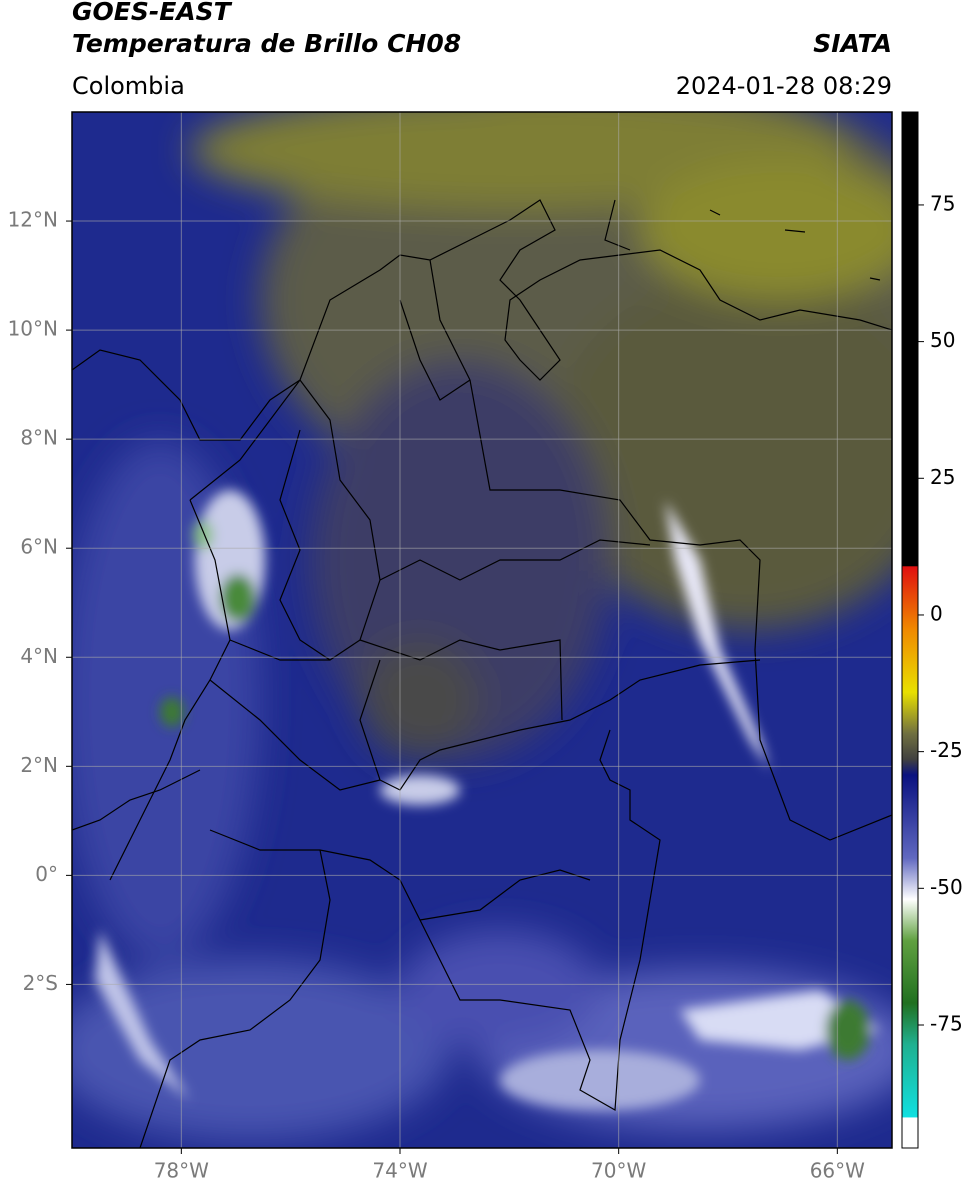 The width and height of the screenshot is (966, 1194). What do you see at coordinates (181, 1171) in the screenshot?
I see `x-tick-label: 78°W` at bounding box center [181, 1171].